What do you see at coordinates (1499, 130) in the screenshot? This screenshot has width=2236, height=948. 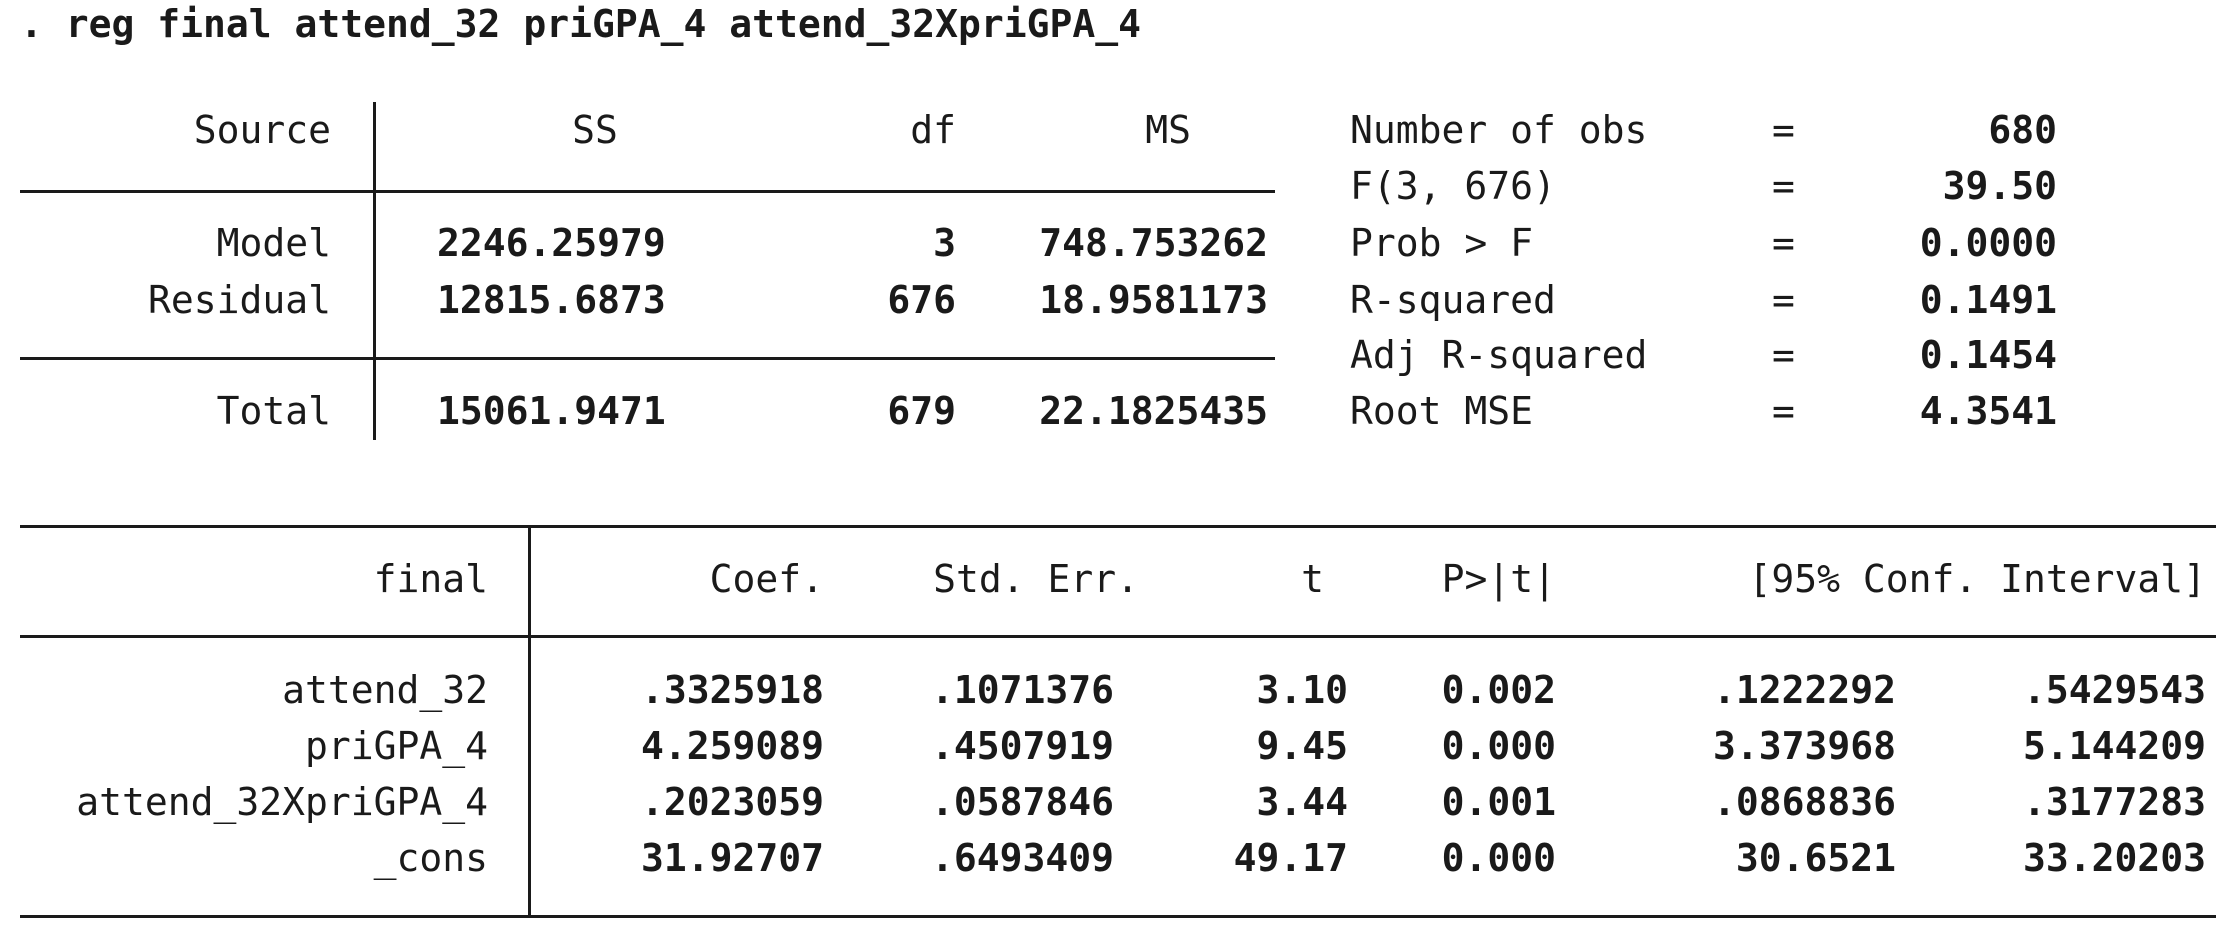 I see `stat-label: Number of obs` at bounding box center [1499, 130].